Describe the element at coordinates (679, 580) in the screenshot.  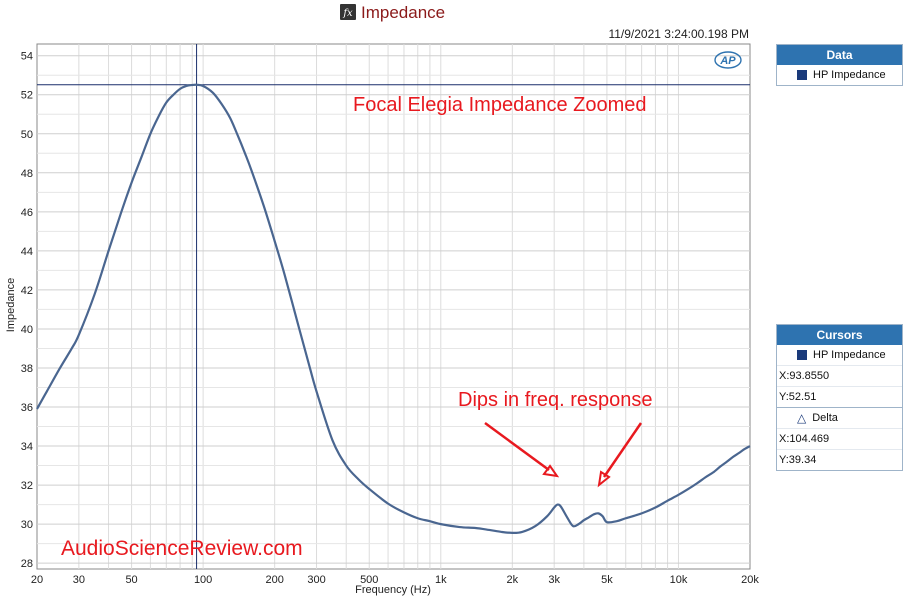
I see `x-tick-label: 10k` at that location.